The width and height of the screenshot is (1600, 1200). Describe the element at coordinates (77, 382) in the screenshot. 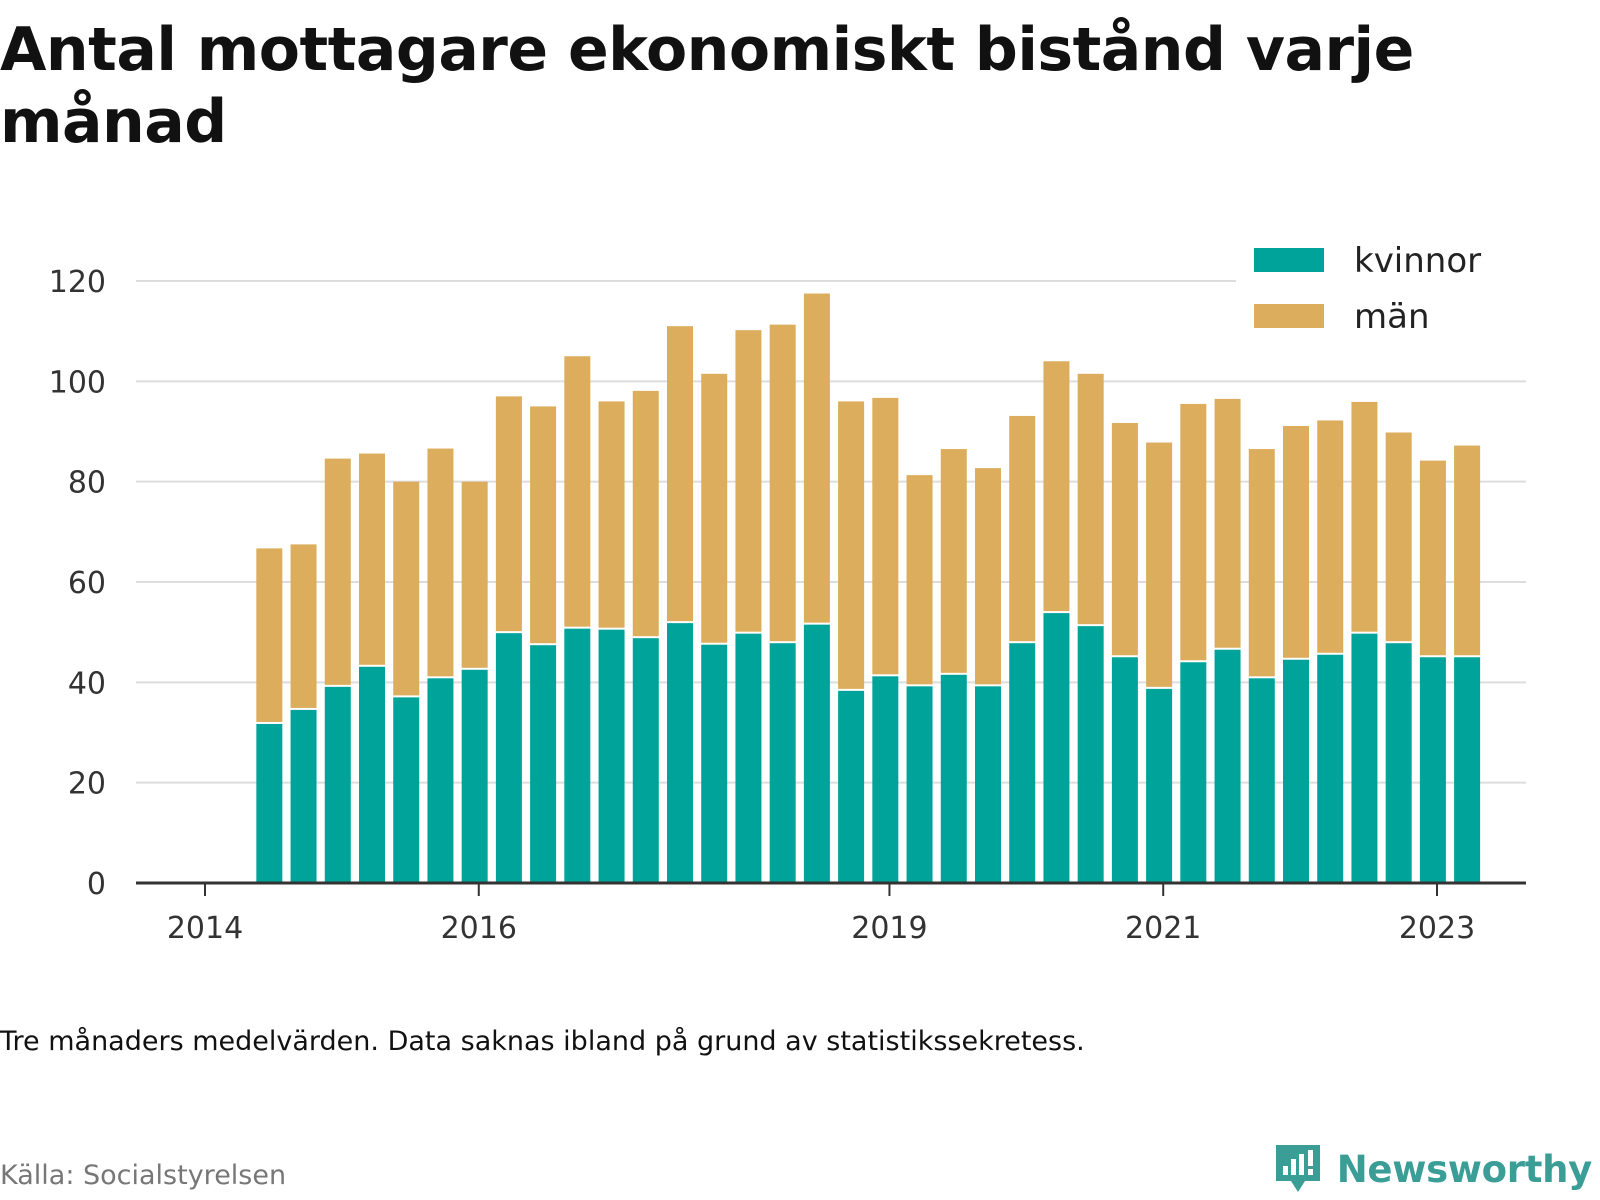

I see `y-tick-label: 100` at that location.